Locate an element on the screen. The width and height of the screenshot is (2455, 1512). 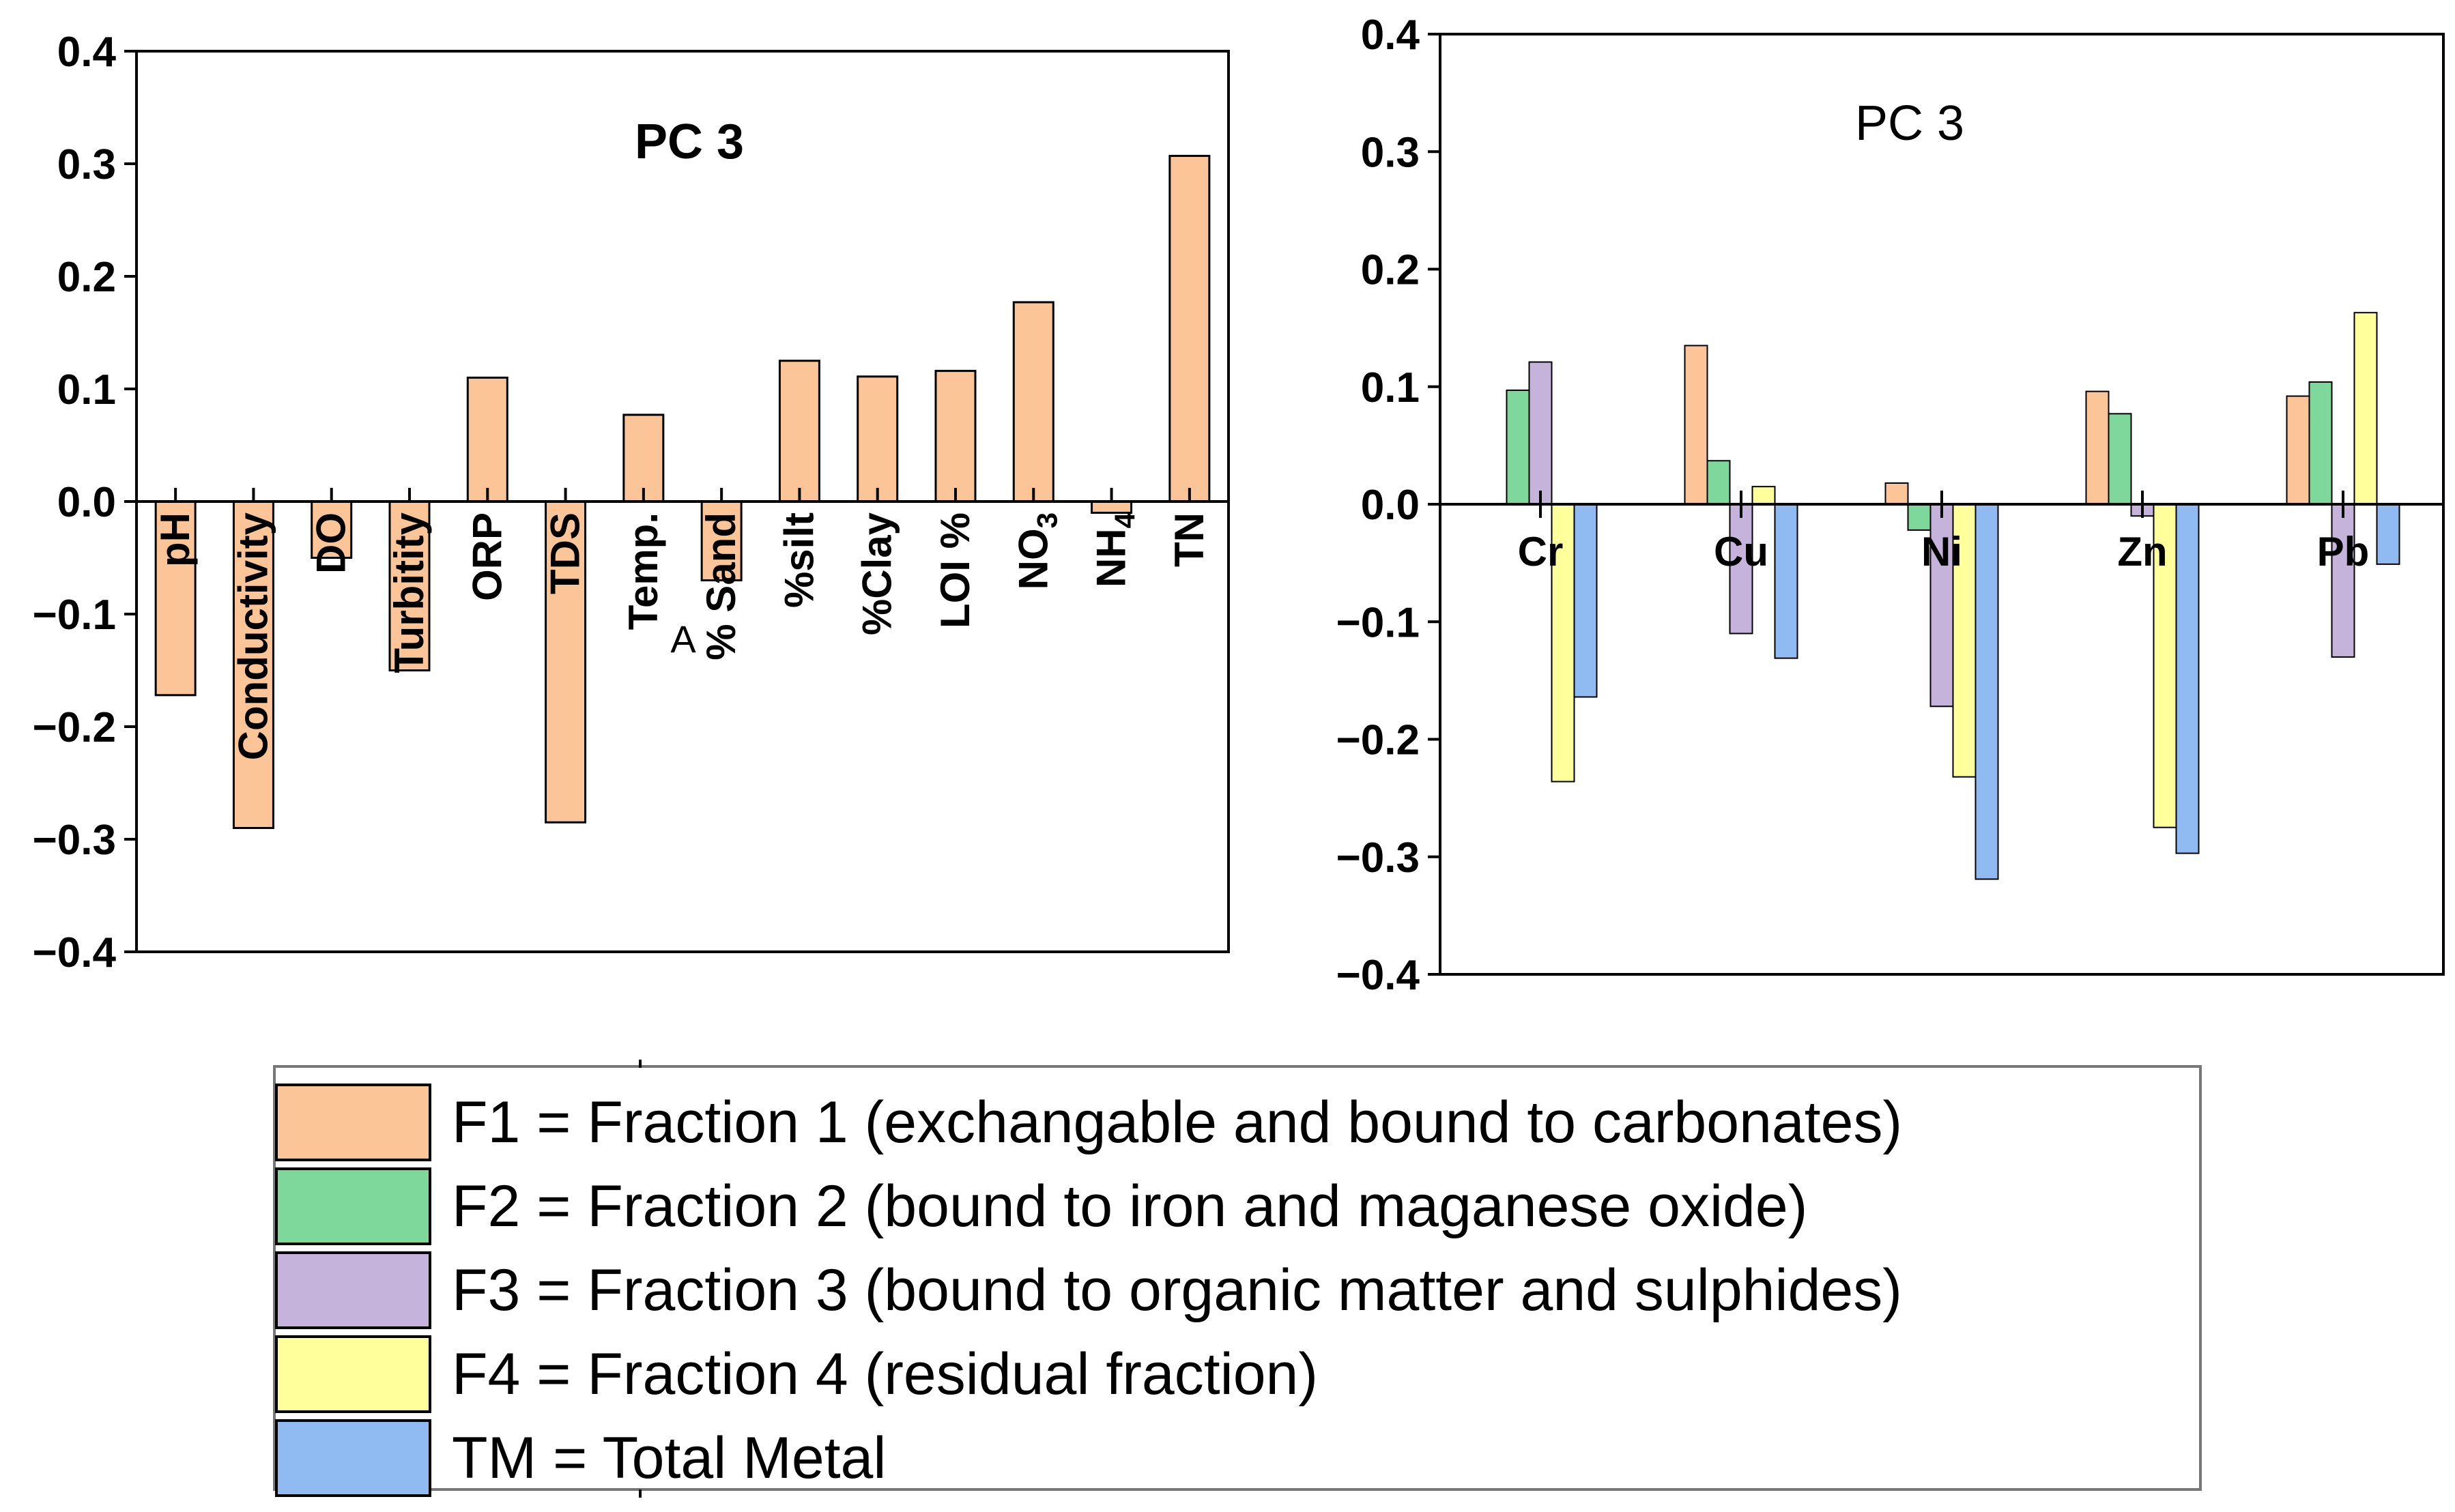
chart-right-category-labels: Cr Cu Ni Zn Pb is located at coordinates (1944, 552).